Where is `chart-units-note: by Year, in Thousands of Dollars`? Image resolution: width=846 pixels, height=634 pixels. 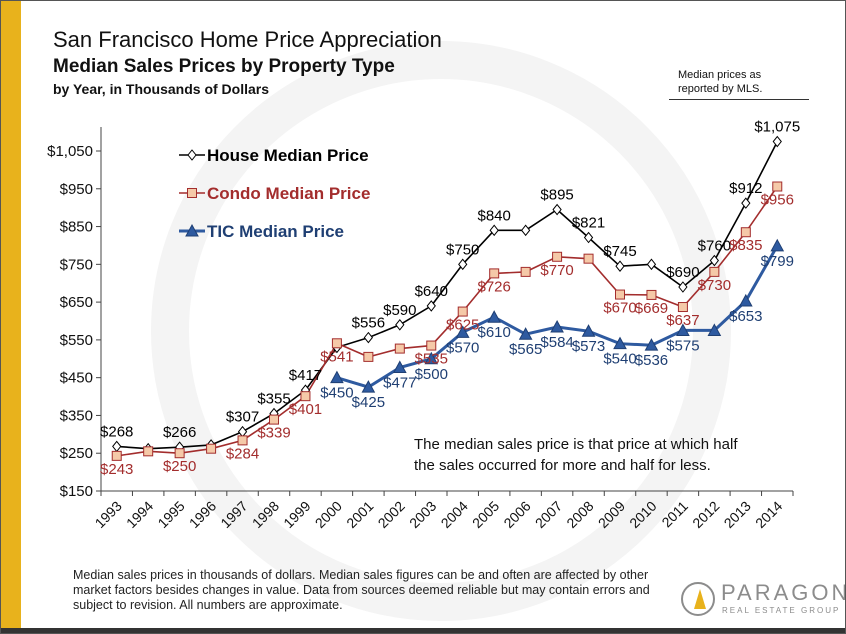 chart-units-note: by Year, in Thousands of Dollars is located at coordinates (161, 89).